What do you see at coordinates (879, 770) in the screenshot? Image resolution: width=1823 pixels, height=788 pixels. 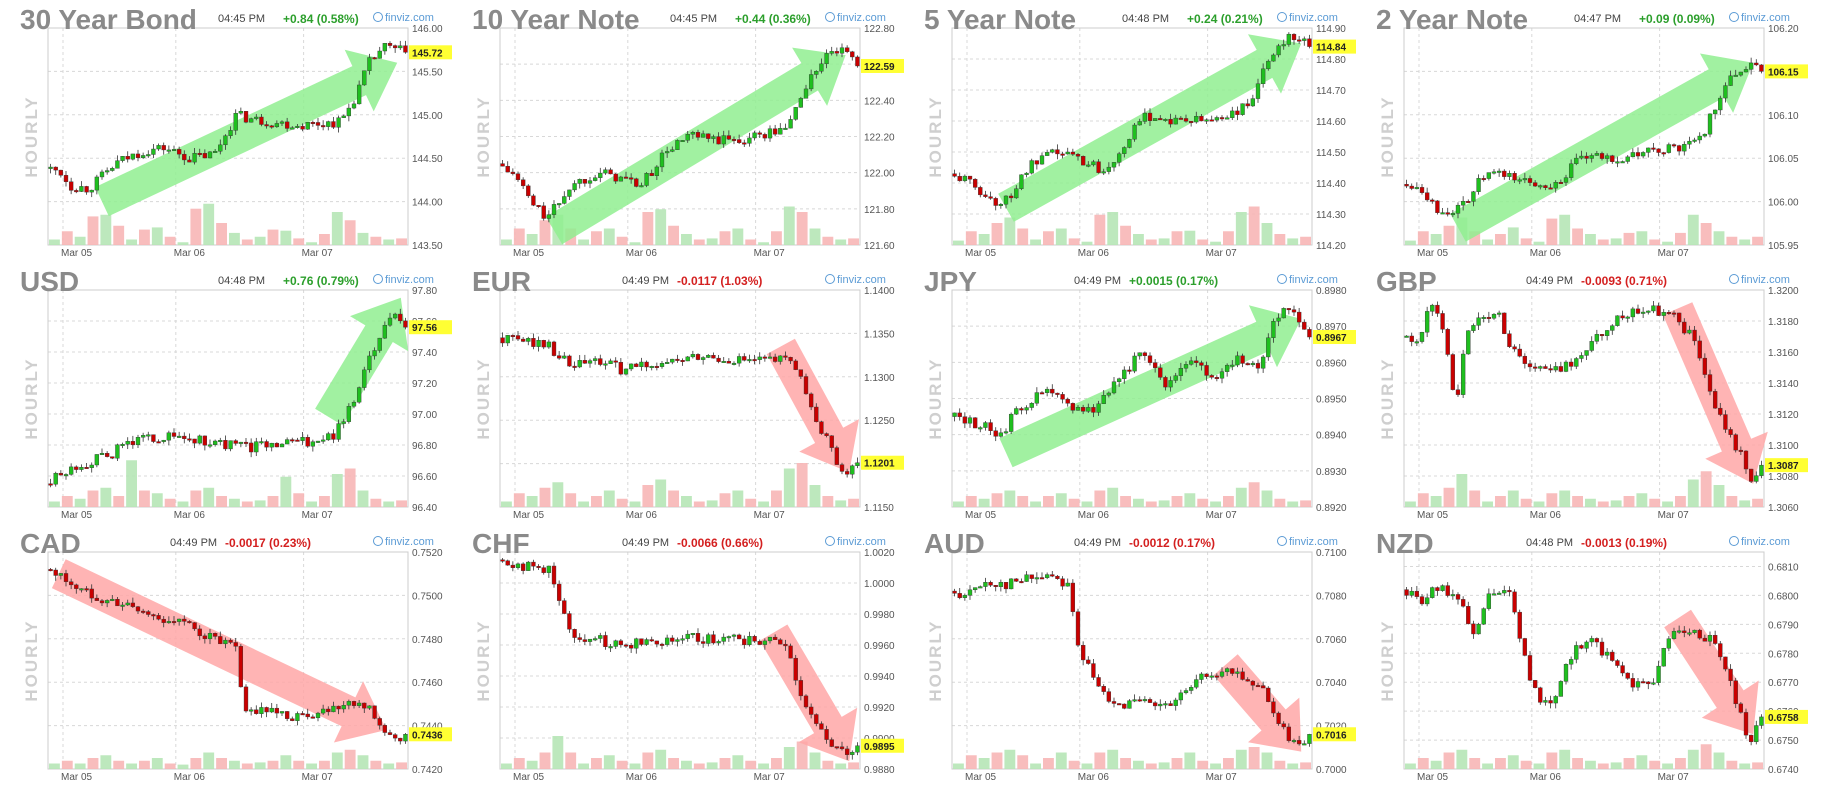 I see `y-tick-label: 0.9880` at bounding box center [879, 770].